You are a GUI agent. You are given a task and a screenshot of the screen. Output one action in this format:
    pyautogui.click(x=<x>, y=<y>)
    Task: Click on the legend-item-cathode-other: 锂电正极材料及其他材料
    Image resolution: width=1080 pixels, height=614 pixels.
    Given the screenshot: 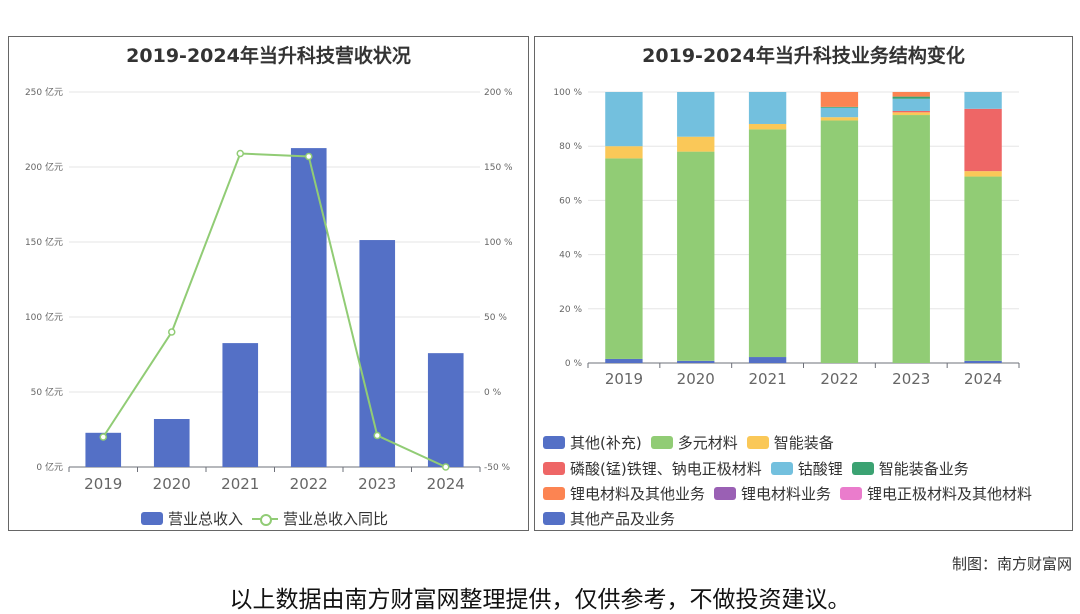 What is the action you would take?
    pyautogui.click(x=936, y=493)
    